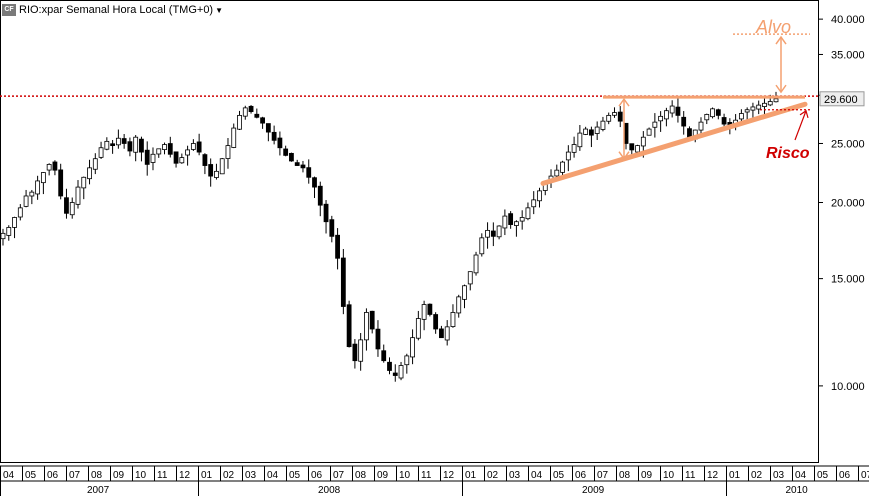 The width and height of the screenshot is (869, 502). What do you see at coordinates (781, 89) in the screenshot?
I see `target-projection-arrow-head` at bounding box center [781, 89].